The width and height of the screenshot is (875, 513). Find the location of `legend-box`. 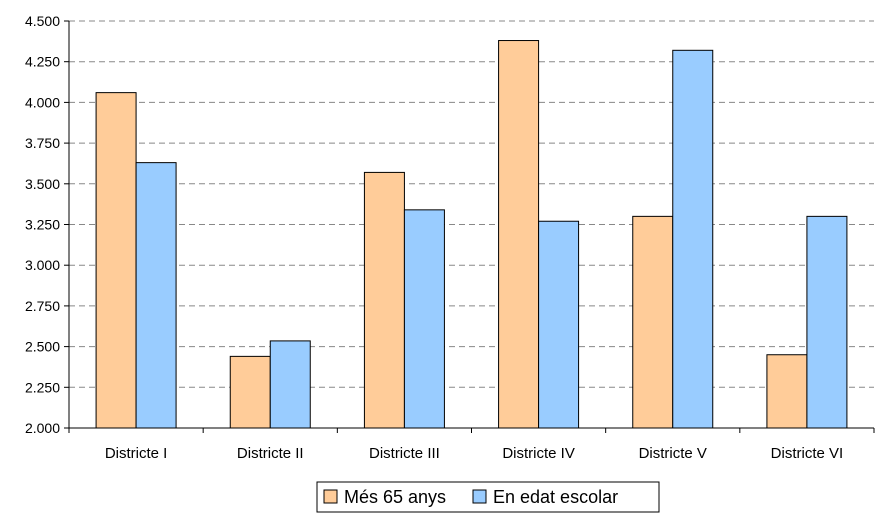

legend-box is located at coordinates (488, 497).